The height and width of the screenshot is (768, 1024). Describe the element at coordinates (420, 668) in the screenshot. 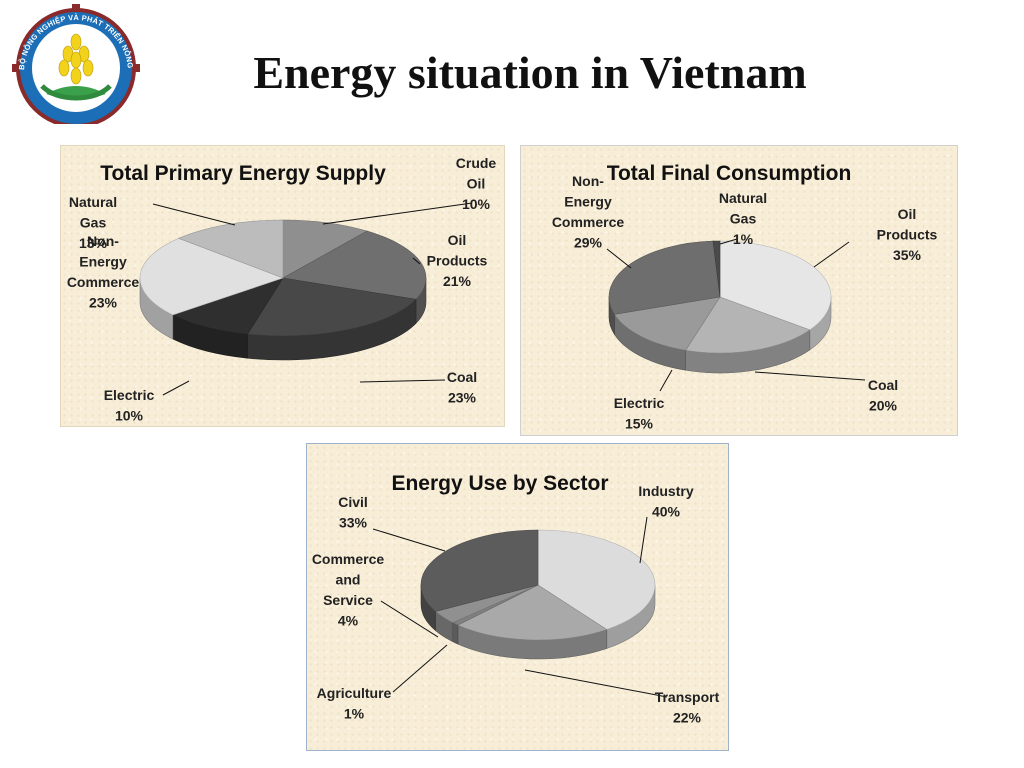

I see `leader-line-agriculture` at that location.